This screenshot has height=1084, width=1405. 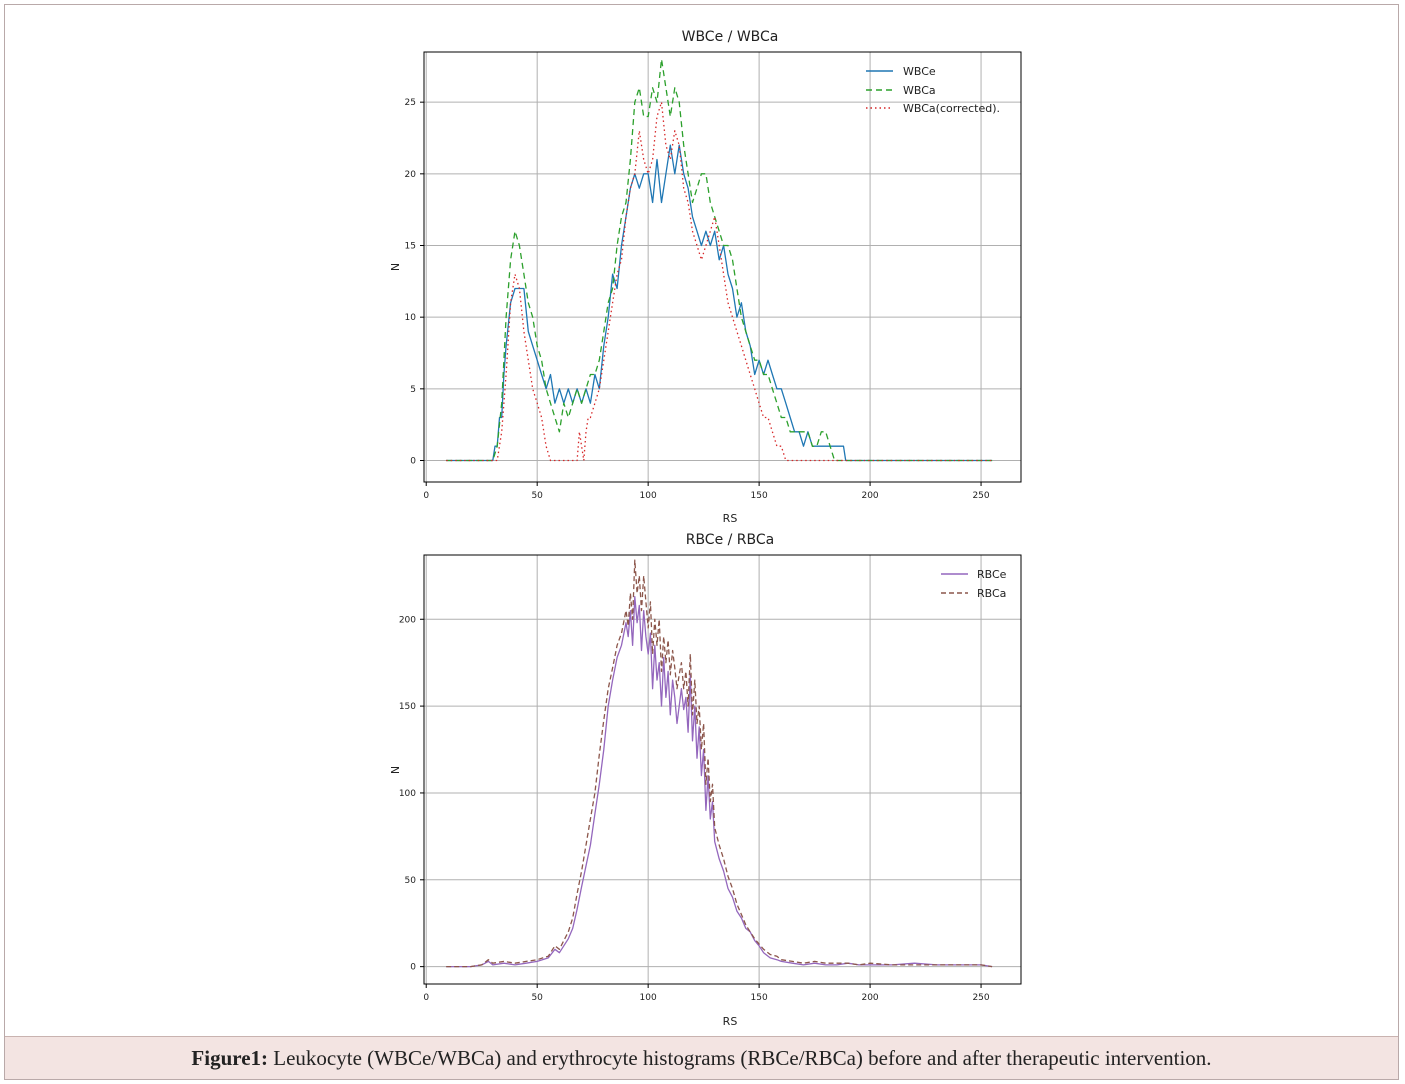 I want to click on rbc-xtick-label: 0, so click(x=426, y=998).